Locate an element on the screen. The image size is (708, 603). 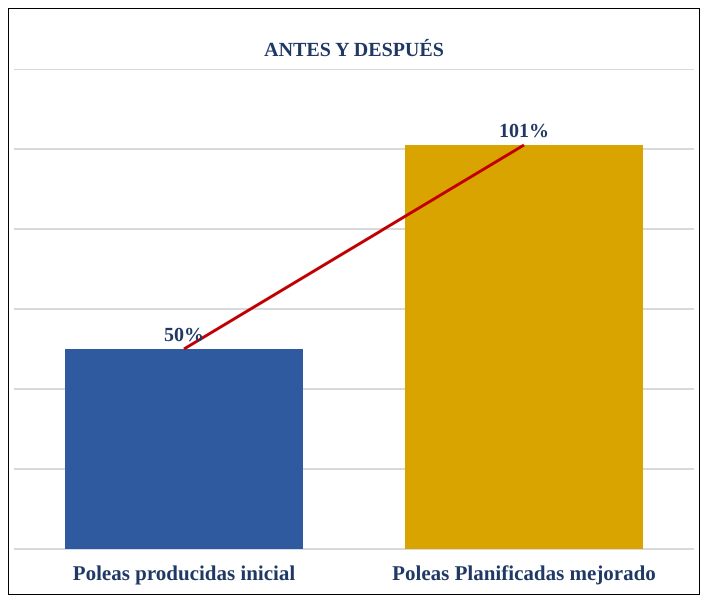
chart-title: ANTES Y DESPUÉS is located at coordinates (354, 50).